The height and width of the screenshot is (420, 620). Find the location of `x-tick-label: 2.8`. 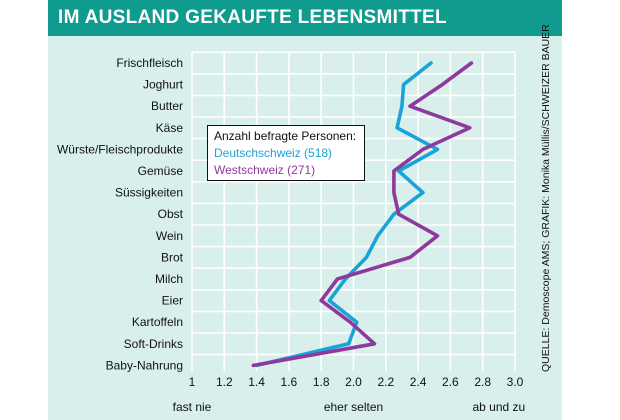

x-tick-label: 2.8 is located at coordinates (482, 382).